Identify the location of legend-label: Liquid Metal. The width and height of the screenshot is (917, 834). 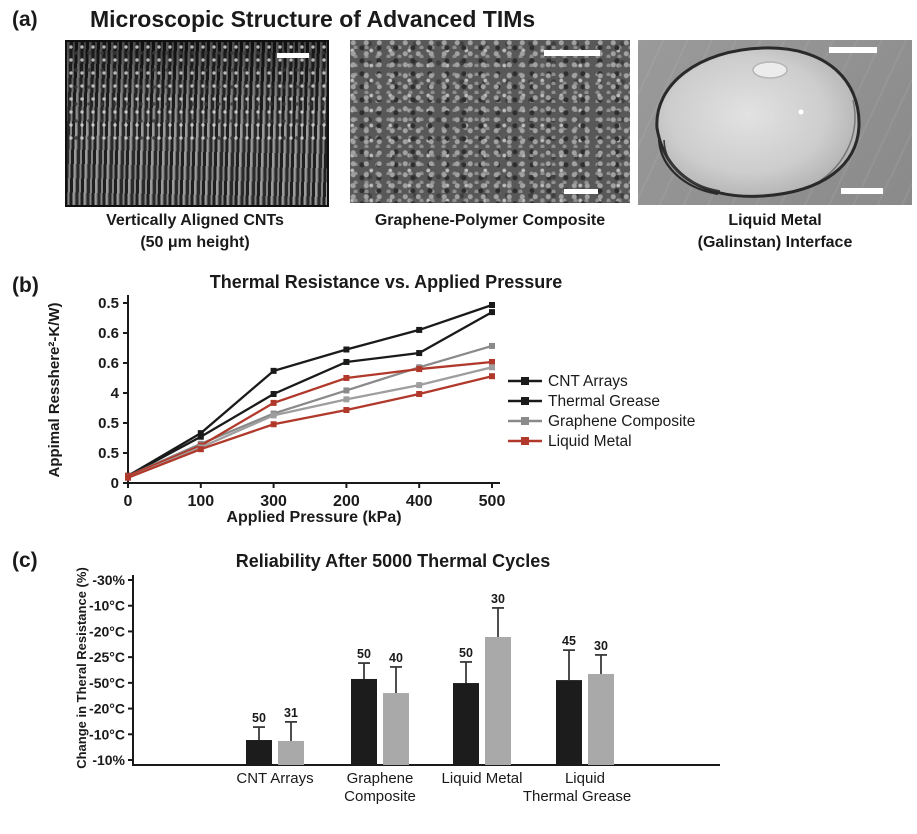
(590, 441).